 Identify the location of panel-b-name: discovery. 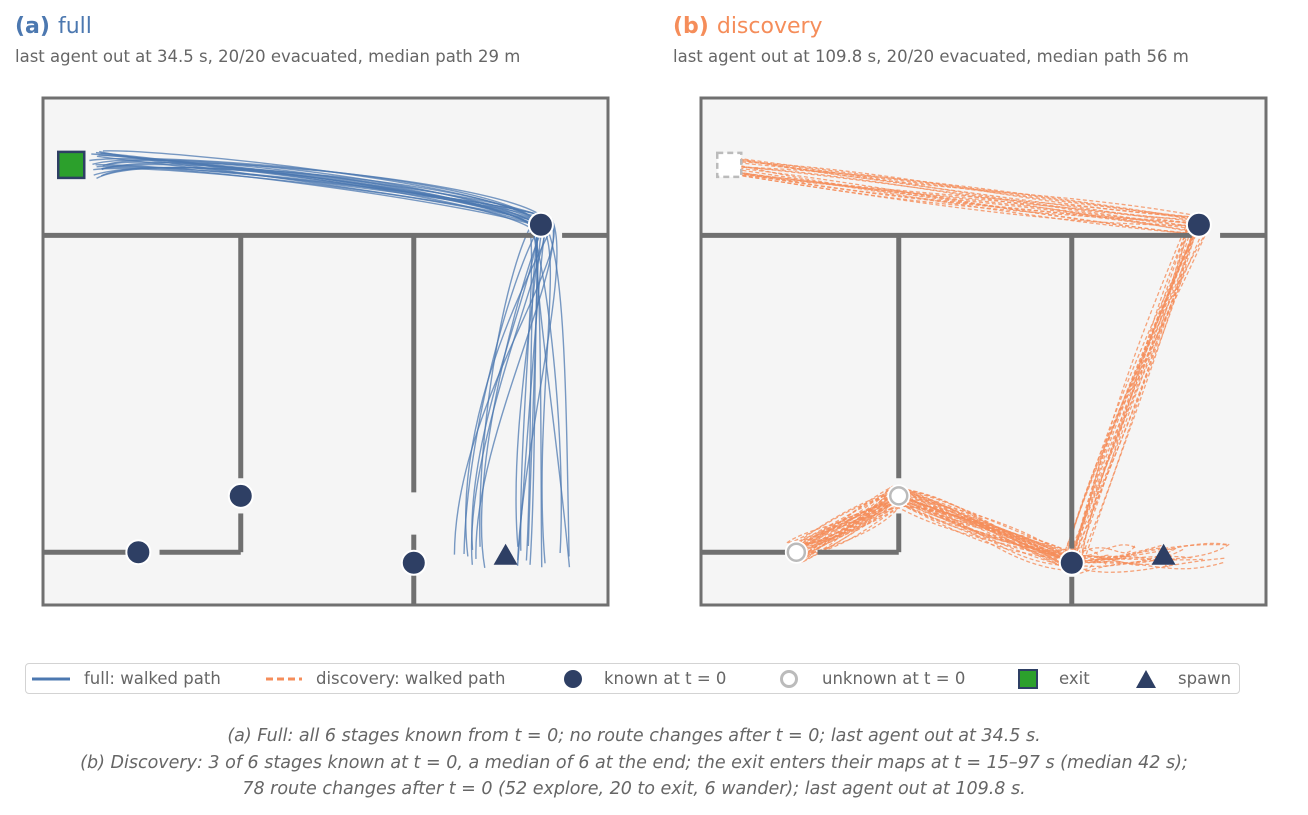
(769, 26).